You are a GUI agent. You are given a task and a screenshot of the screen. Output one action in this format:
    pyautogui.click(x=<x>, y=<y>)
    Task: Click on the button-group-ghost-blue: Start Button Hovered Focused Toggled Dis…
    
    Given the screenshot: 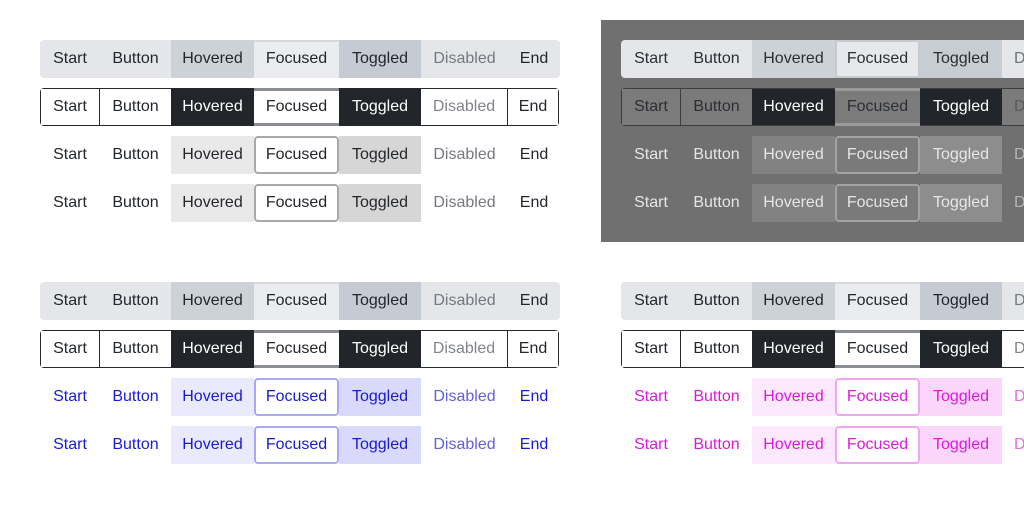 What is the action you would take?
    pyautogui.click(x=300, y=397)
    